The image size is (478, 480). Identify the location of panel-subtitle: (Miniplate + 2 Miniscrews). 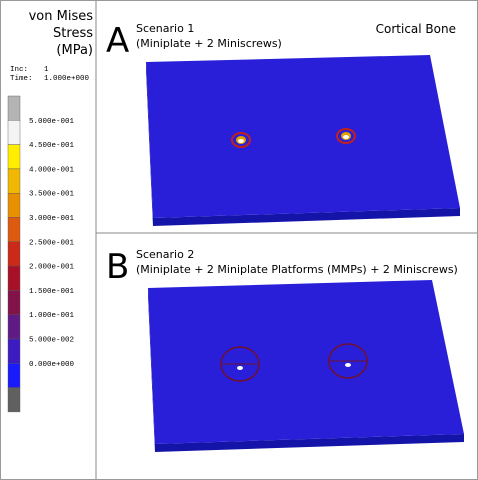
(209, 43).